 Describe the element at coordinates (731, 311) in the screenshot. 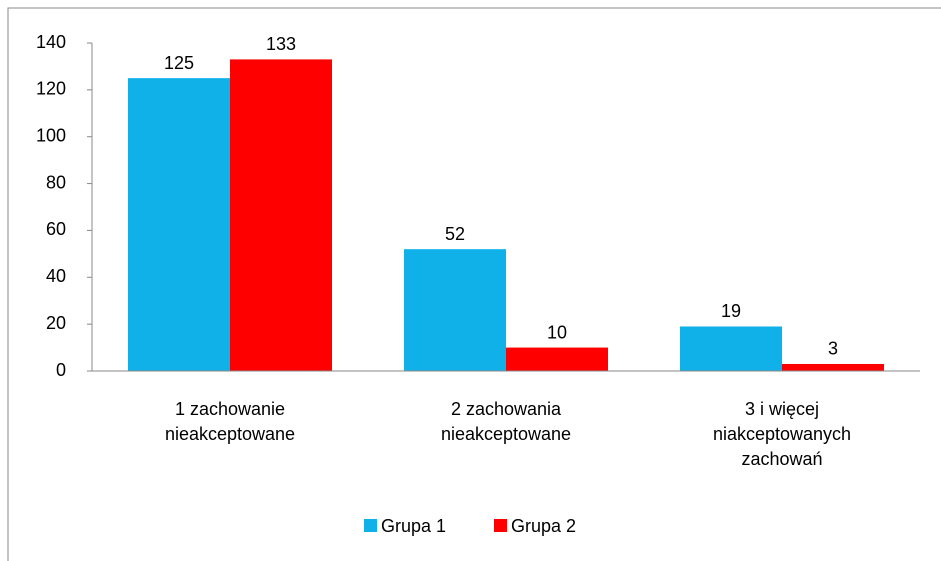

I see `value-label: 19` at that location.